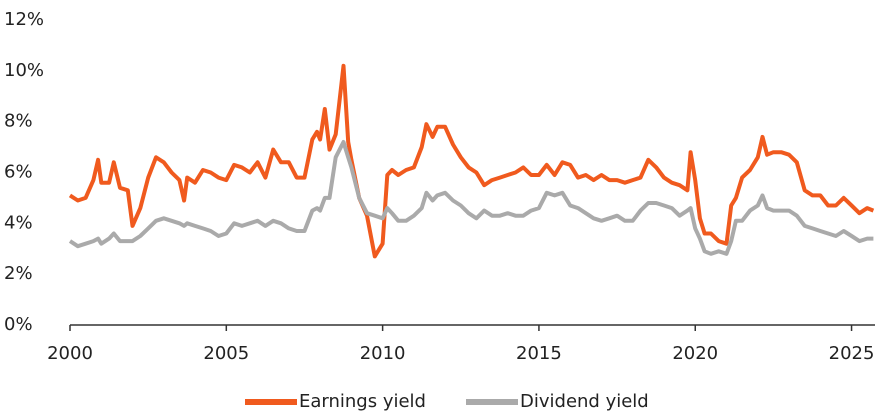 Image resolution: width=883 pixels, height=416 pixels. Describe the element at coordinates (852, 353) in the screenshot. I see `x-tick-label: 2025` at that location.